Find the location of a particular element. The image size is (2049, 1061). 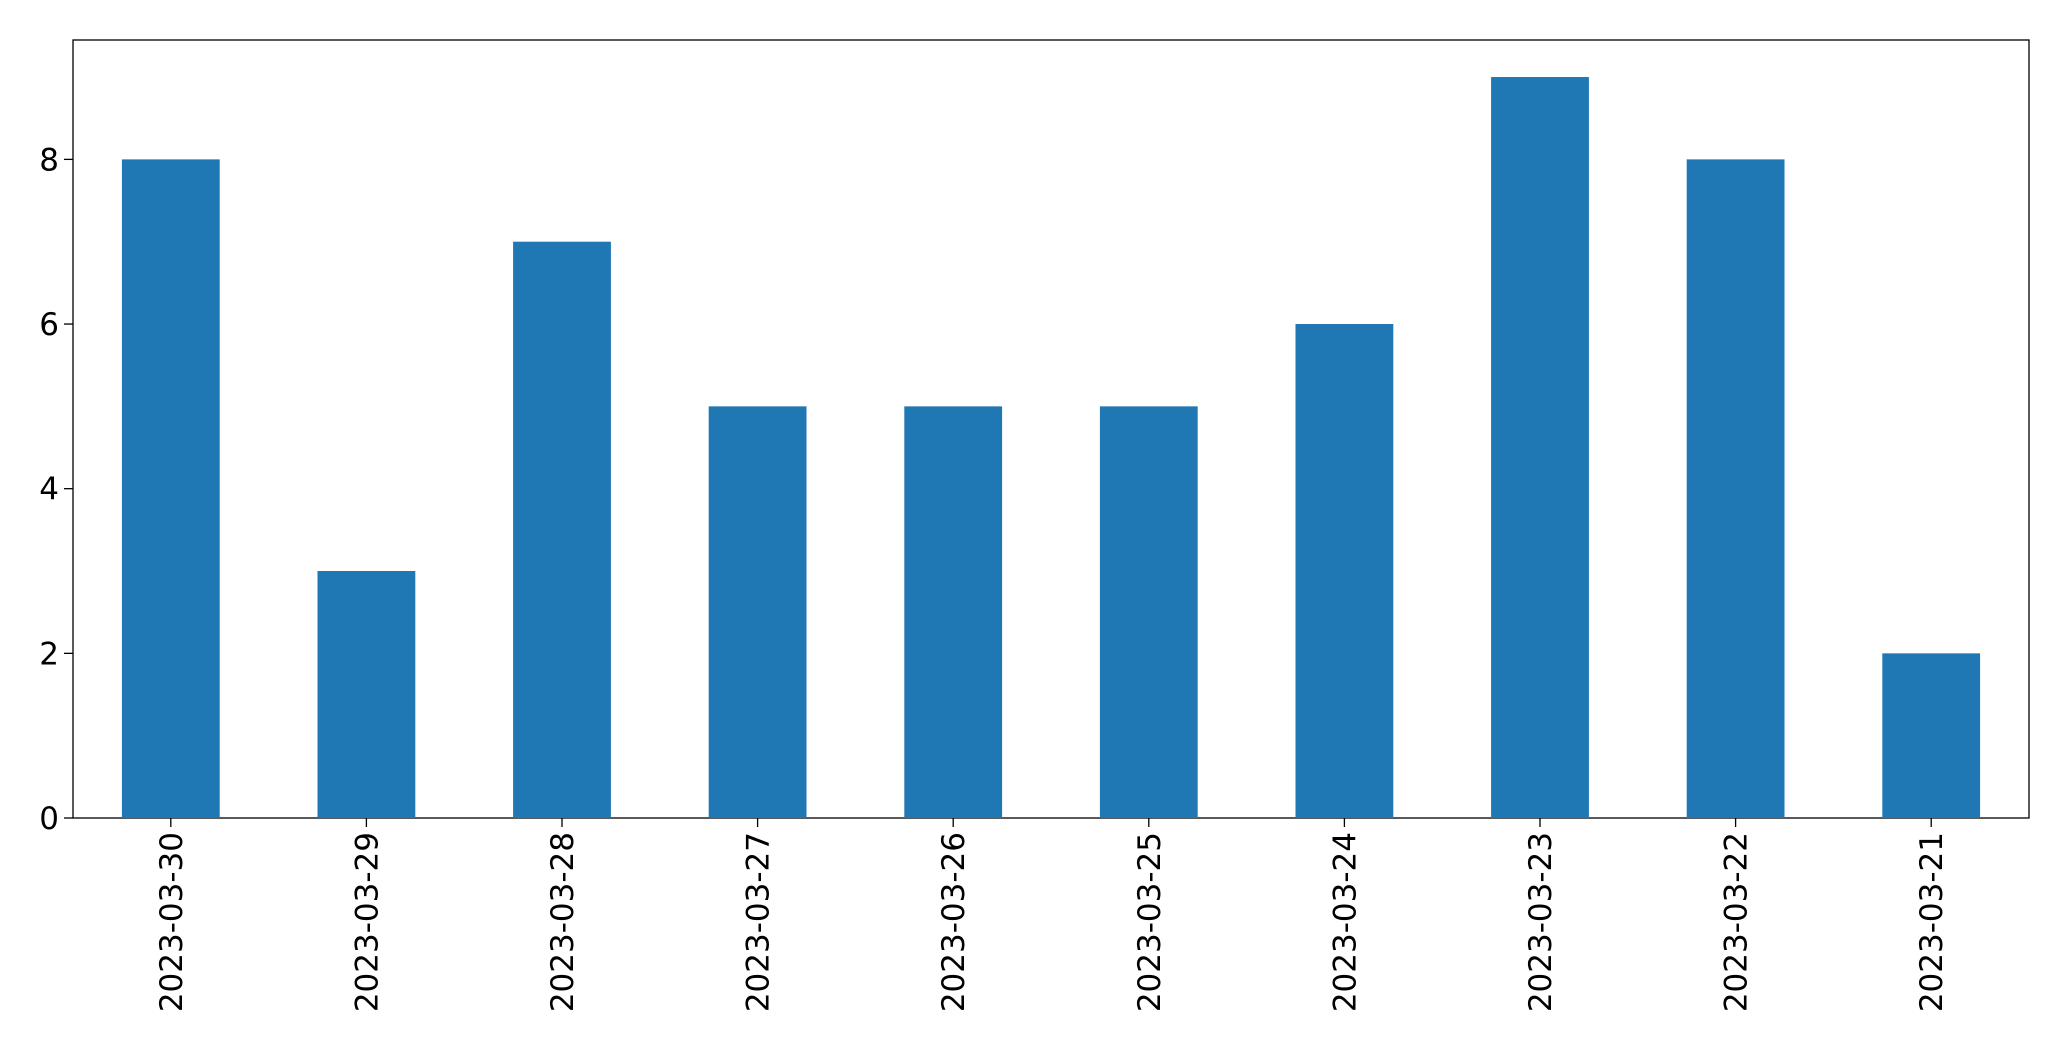

x-tick-label: 2023-03-24 is located at coordinates (1345, 922).